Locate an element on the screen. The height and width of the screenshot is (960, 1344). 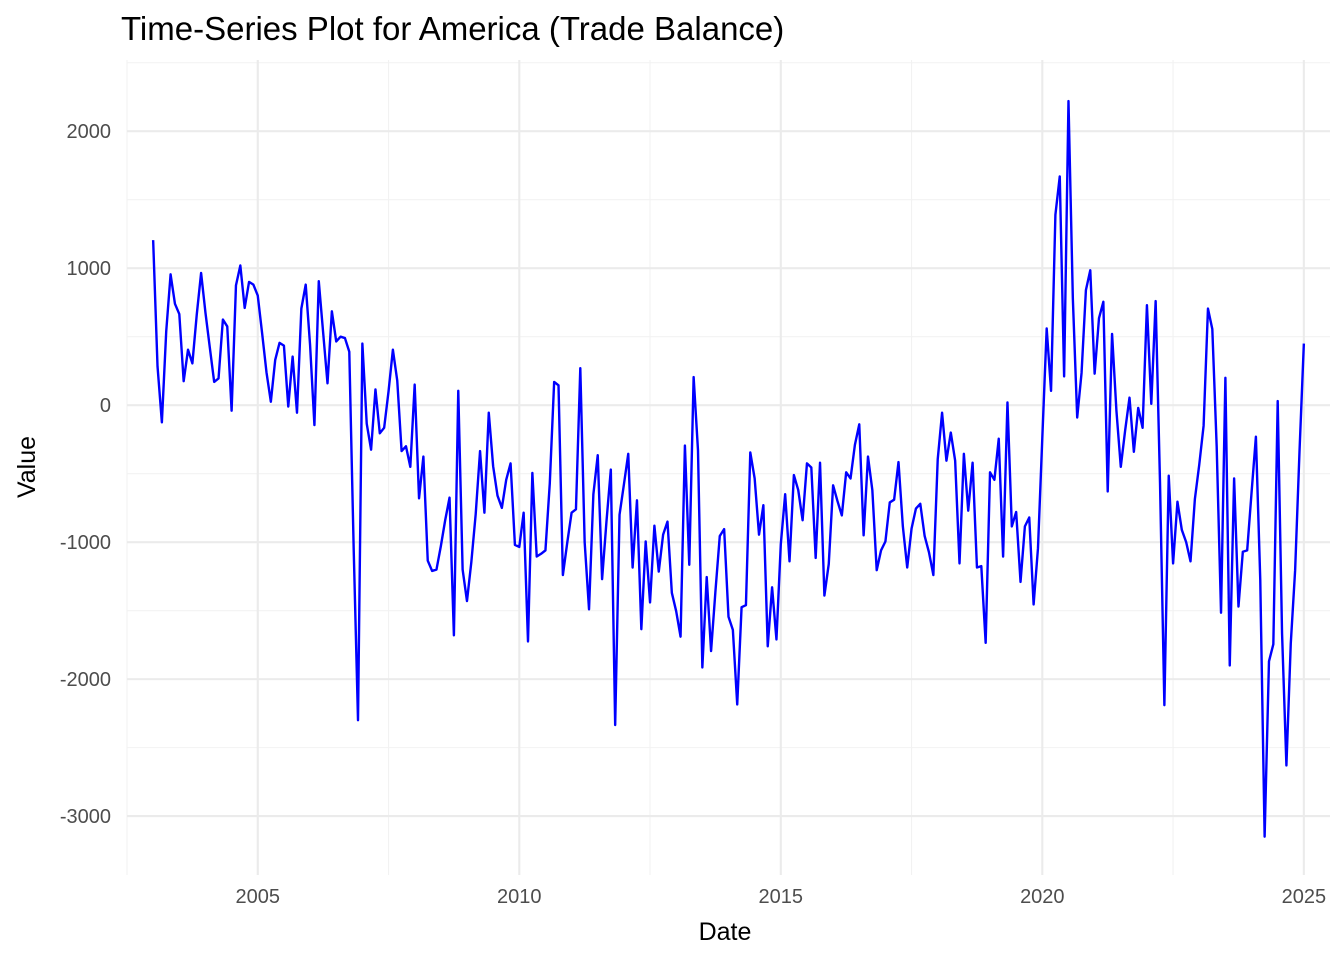
x-axis-title: Date is located at coordinates (725, 932).